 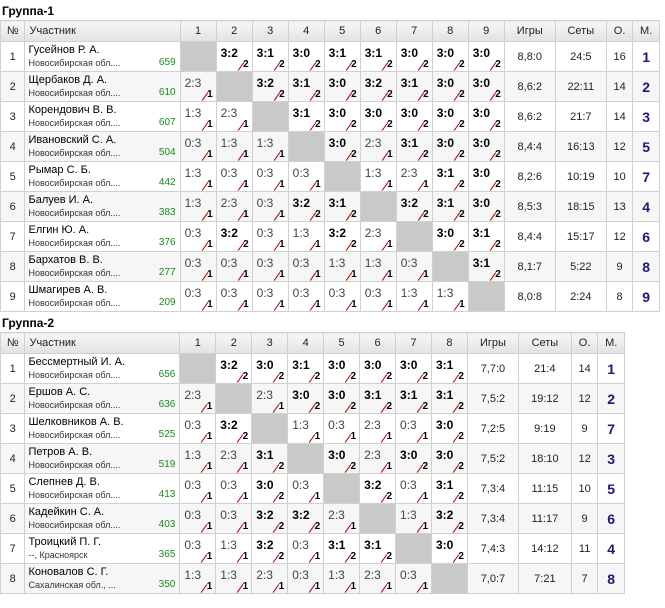 What do you see at coordinates (102, 206) in the screenshot?
I see `player-cell: Балуев И. А. Новосибирская обл.... 383` at bounding box center [102, 206].